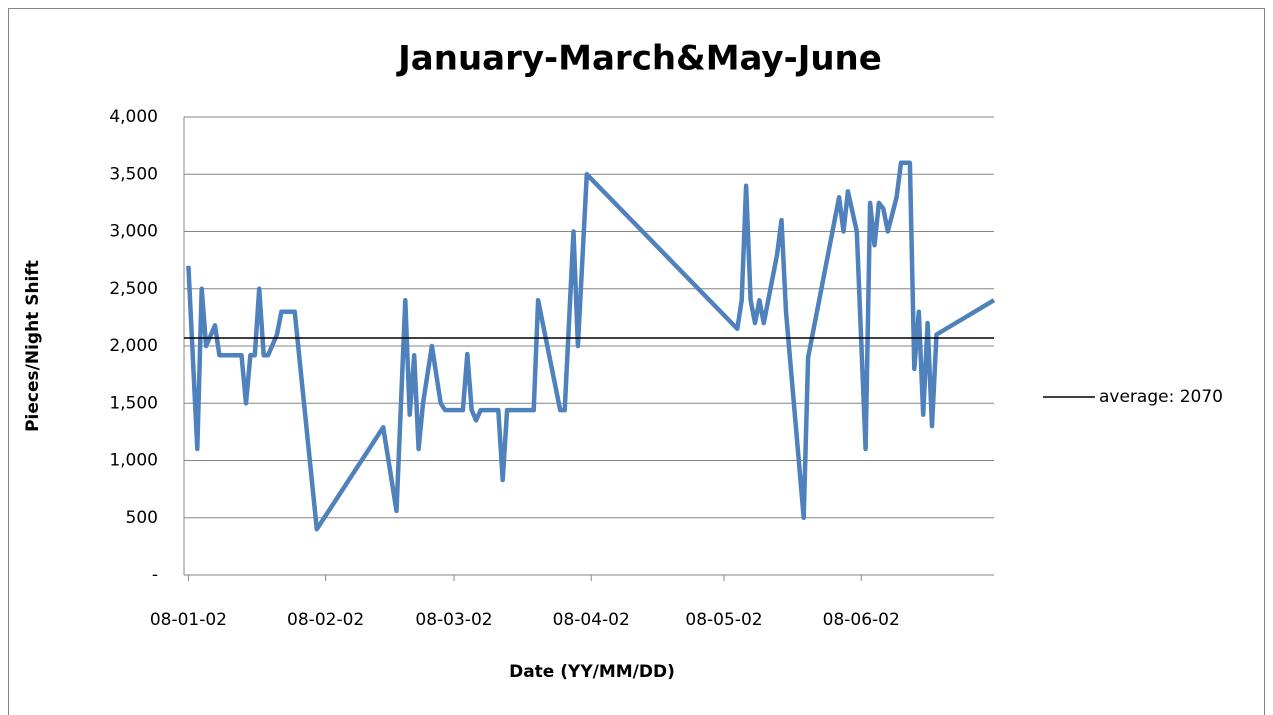 The width and height of the screenshot is (1273, 715). Describe the element at coordinates (33, 346) in the screenshot. I see `y-axis-title: Pieces/Night Shift` at that location.